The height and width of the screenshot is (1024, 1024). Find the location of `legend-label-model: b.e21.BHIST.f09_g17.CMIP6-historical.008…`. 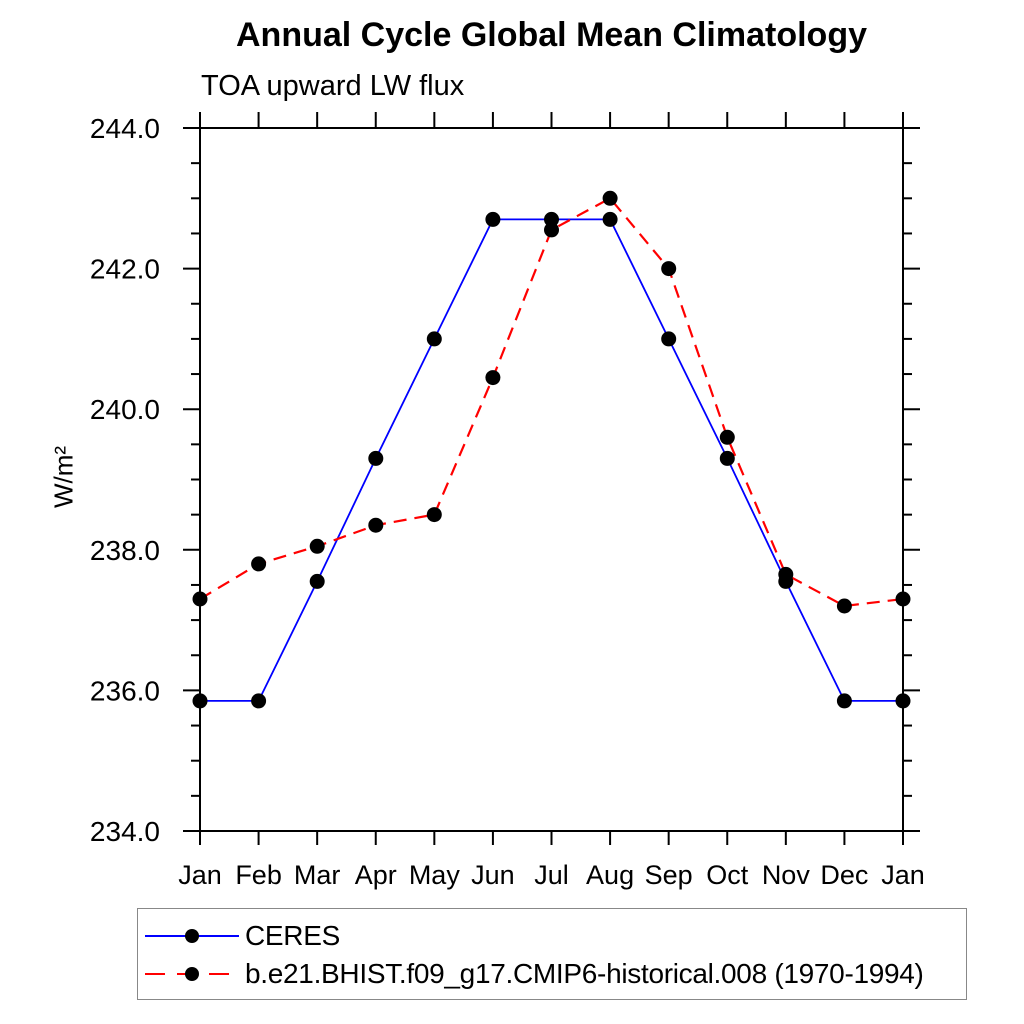

legend-label-model: b.e21.BHIST.f09_g17.CMIP6-historical.008… is located at coordinates (584, 973).